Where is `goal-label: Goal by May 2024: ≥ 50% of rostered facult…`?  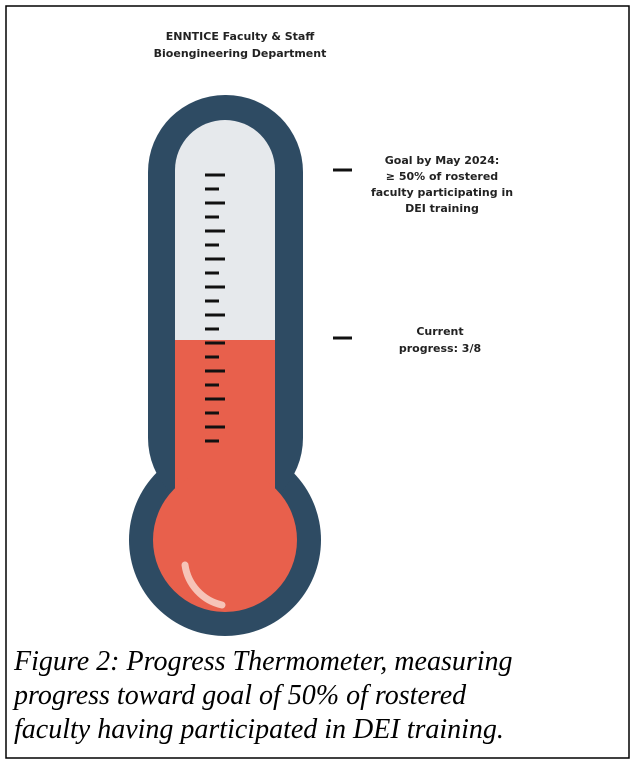 goal-label: Goal by May 2024: ≥ 50% of rostered facult… is located at coordinates (442, 184).